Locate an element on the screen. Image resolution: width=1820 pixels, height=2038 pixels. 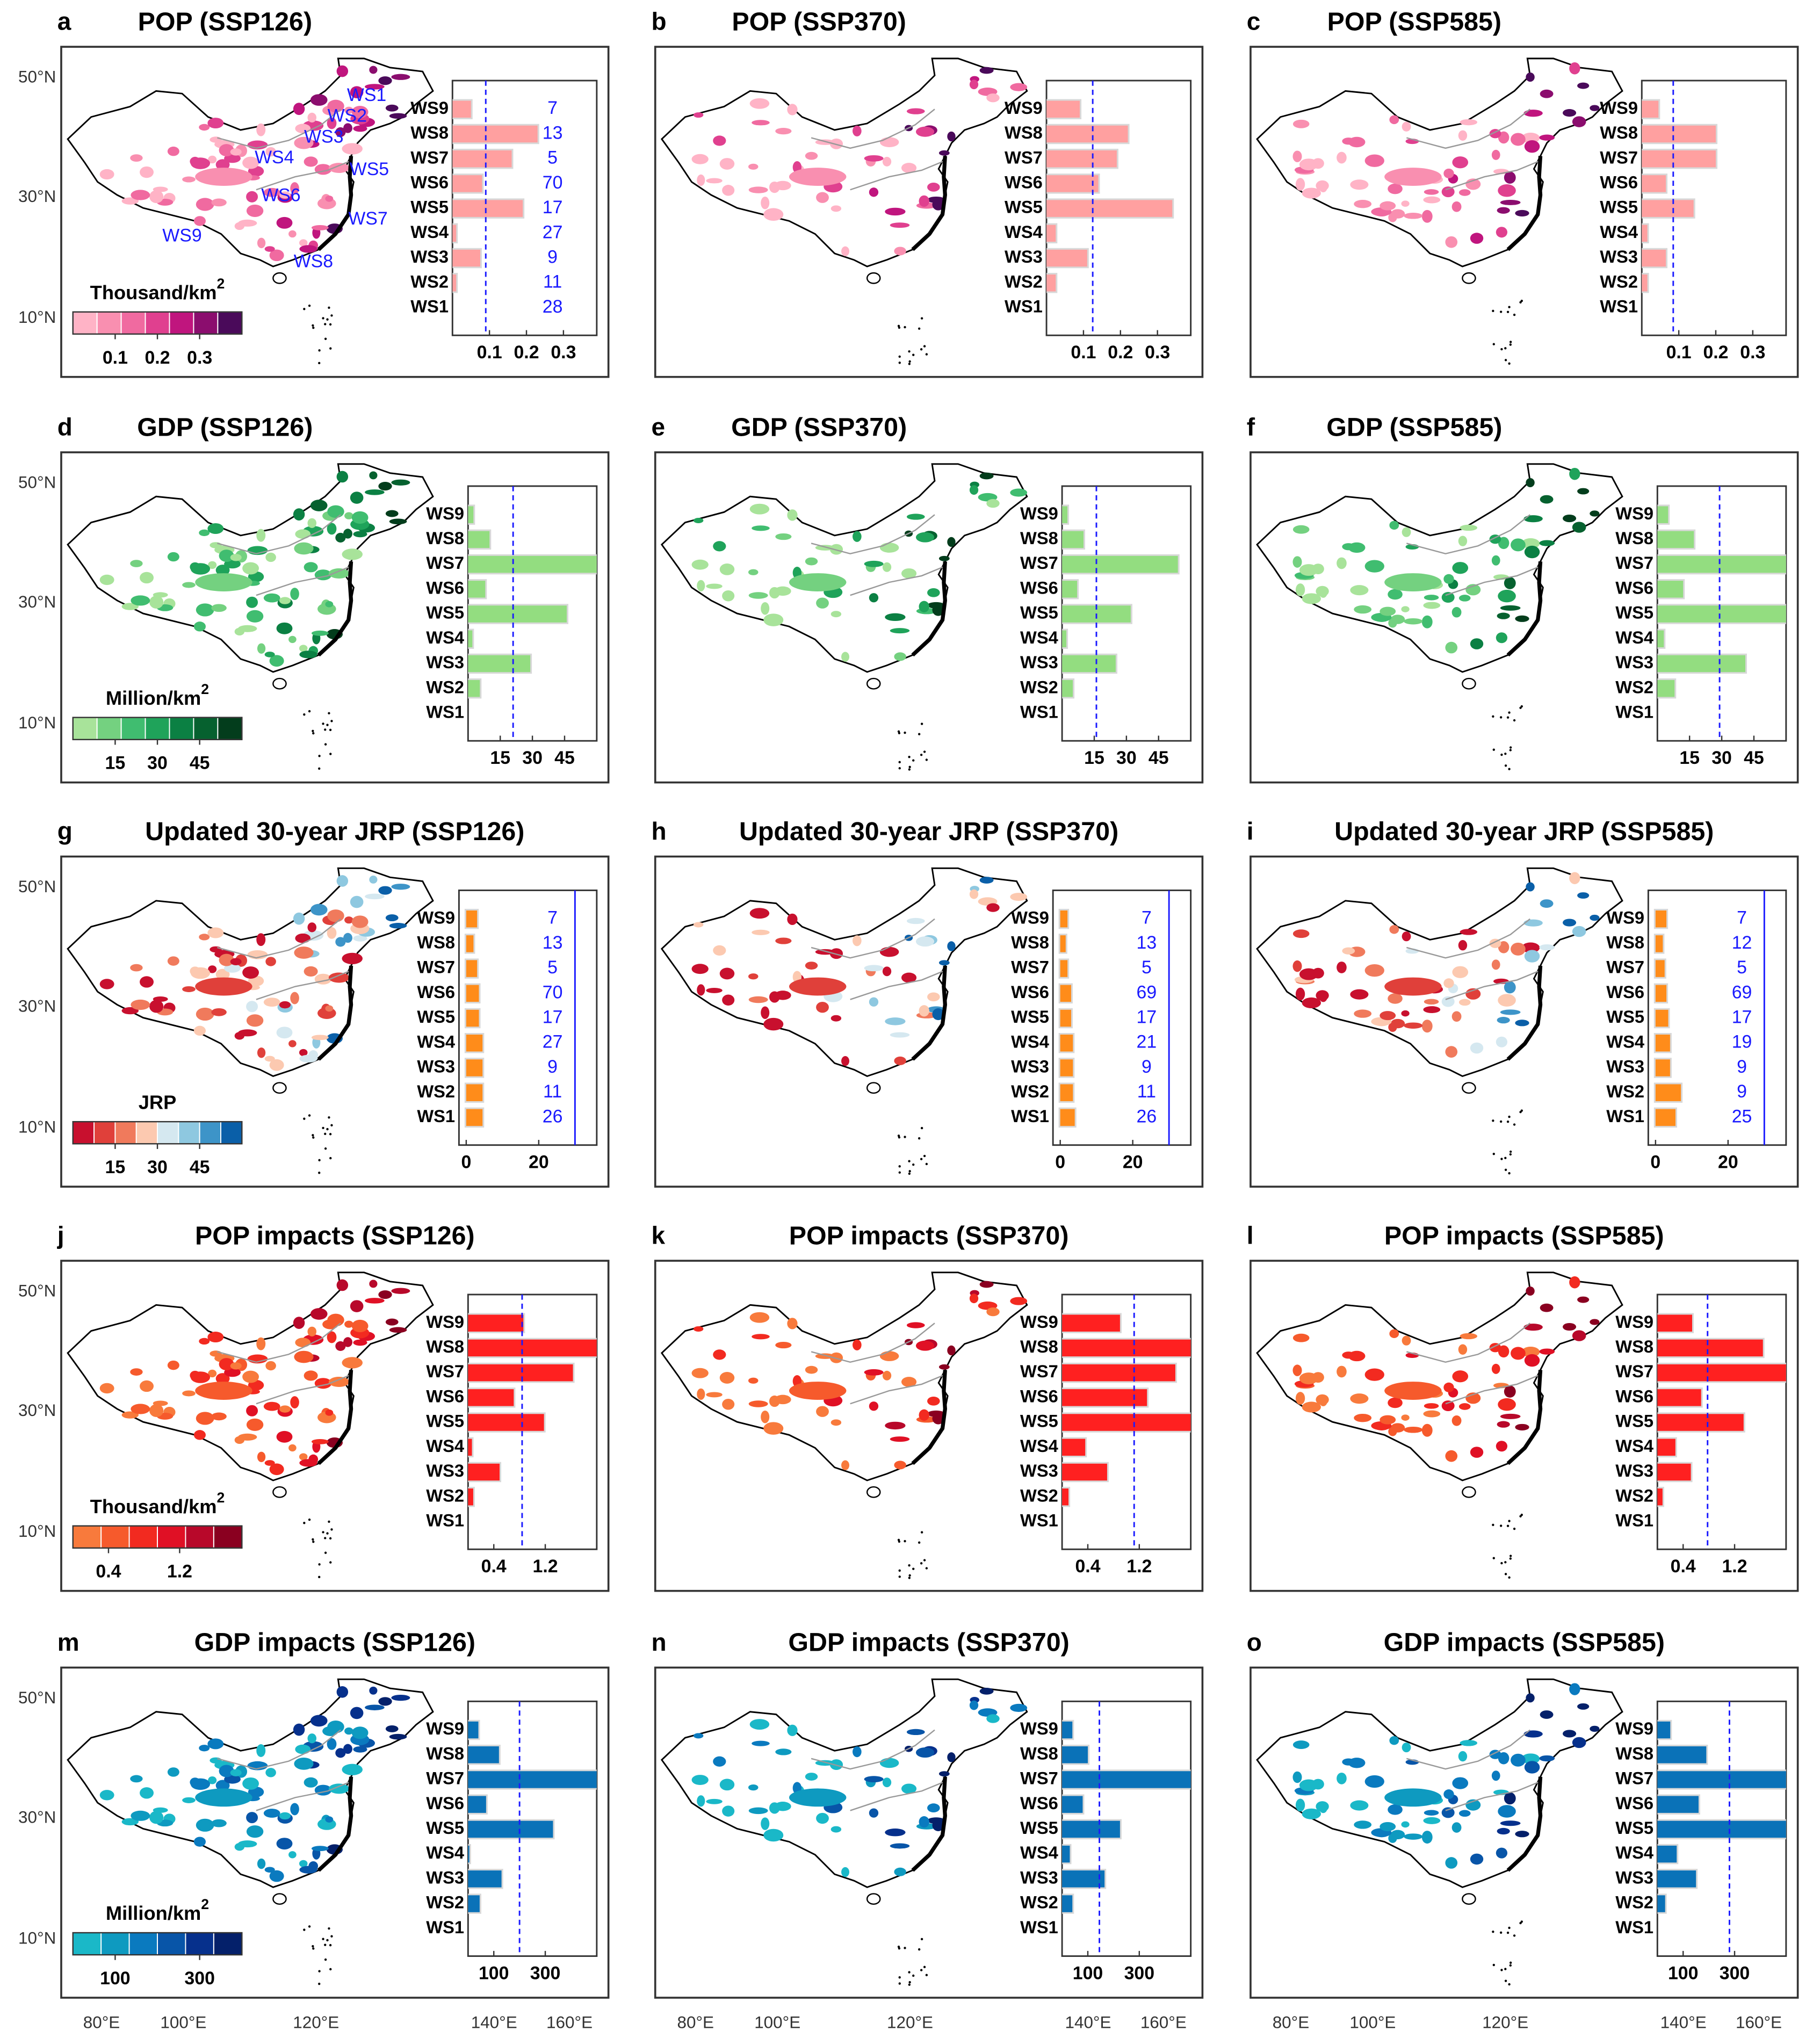
map is located at coordinates (844, 1425).